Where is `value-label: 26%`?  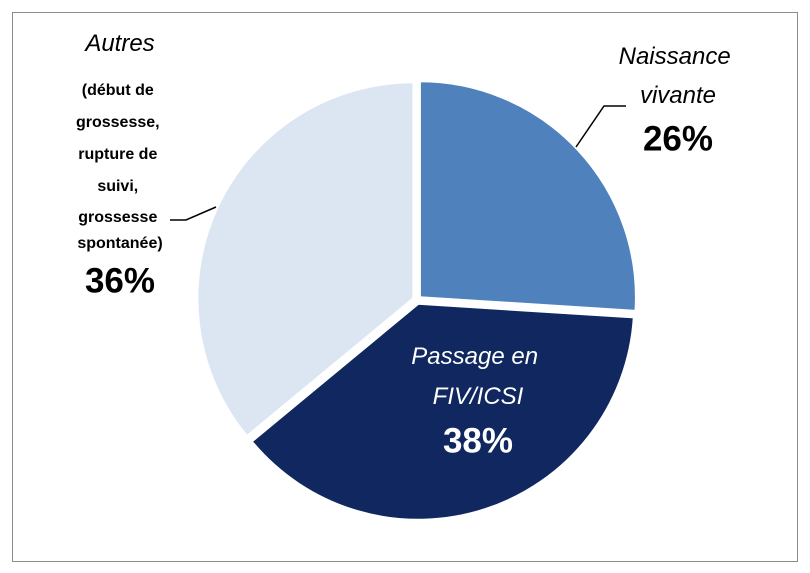 value-label: 26% is located at coordinates (678, 138).